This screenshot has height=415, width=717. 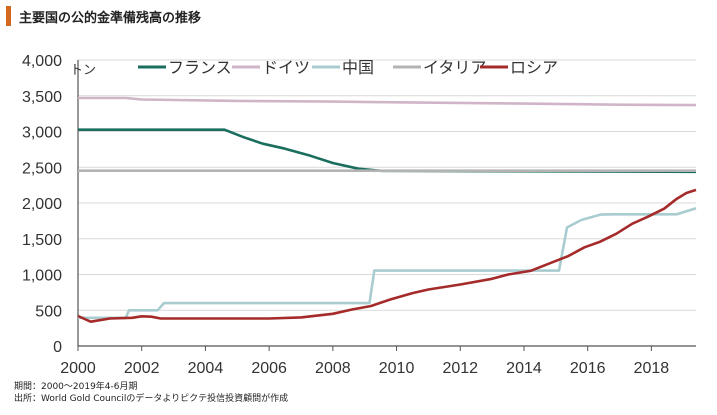 I want to click on y-tick-label-4000: 4,000, so click(x=42, y=61).